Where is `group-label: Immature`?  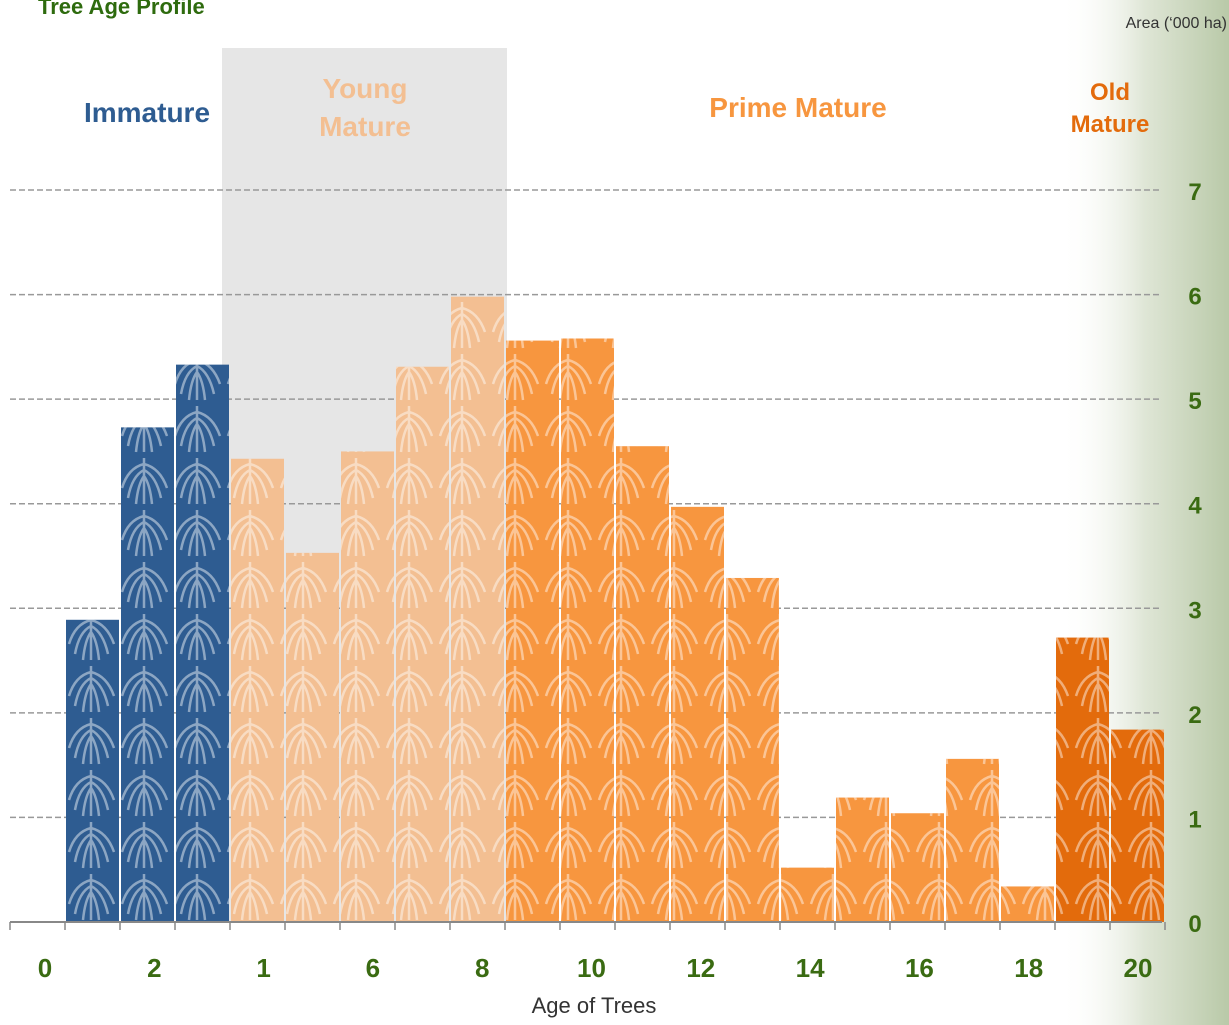 group-label: Immature is located at coordinates (147, 112).